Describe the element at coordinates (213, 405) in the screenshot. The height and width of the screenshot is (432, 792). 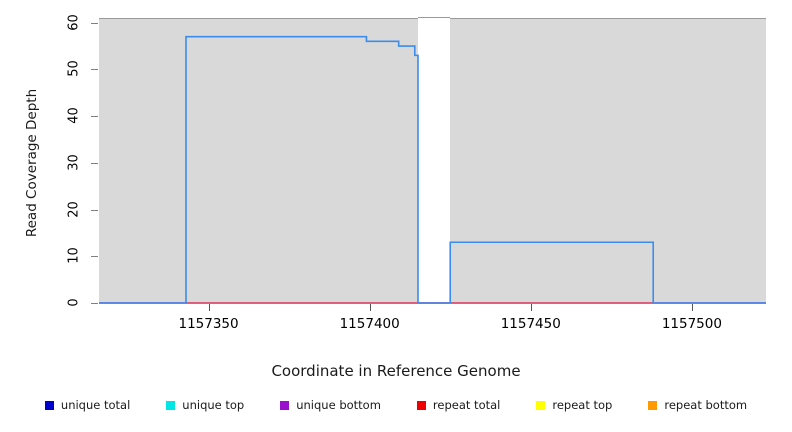
I see `legend-label: unique top` at that location.